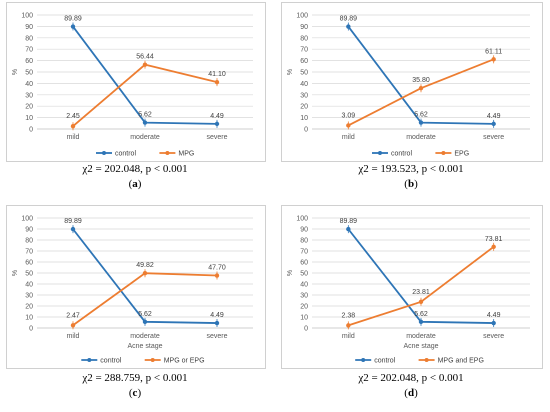 This screenshot has height=412, width=550. What do you see at coordinates (176, 154) in the screenshot?
I see `legend-item-treatment: MPG` at bounding box center [176, 154].